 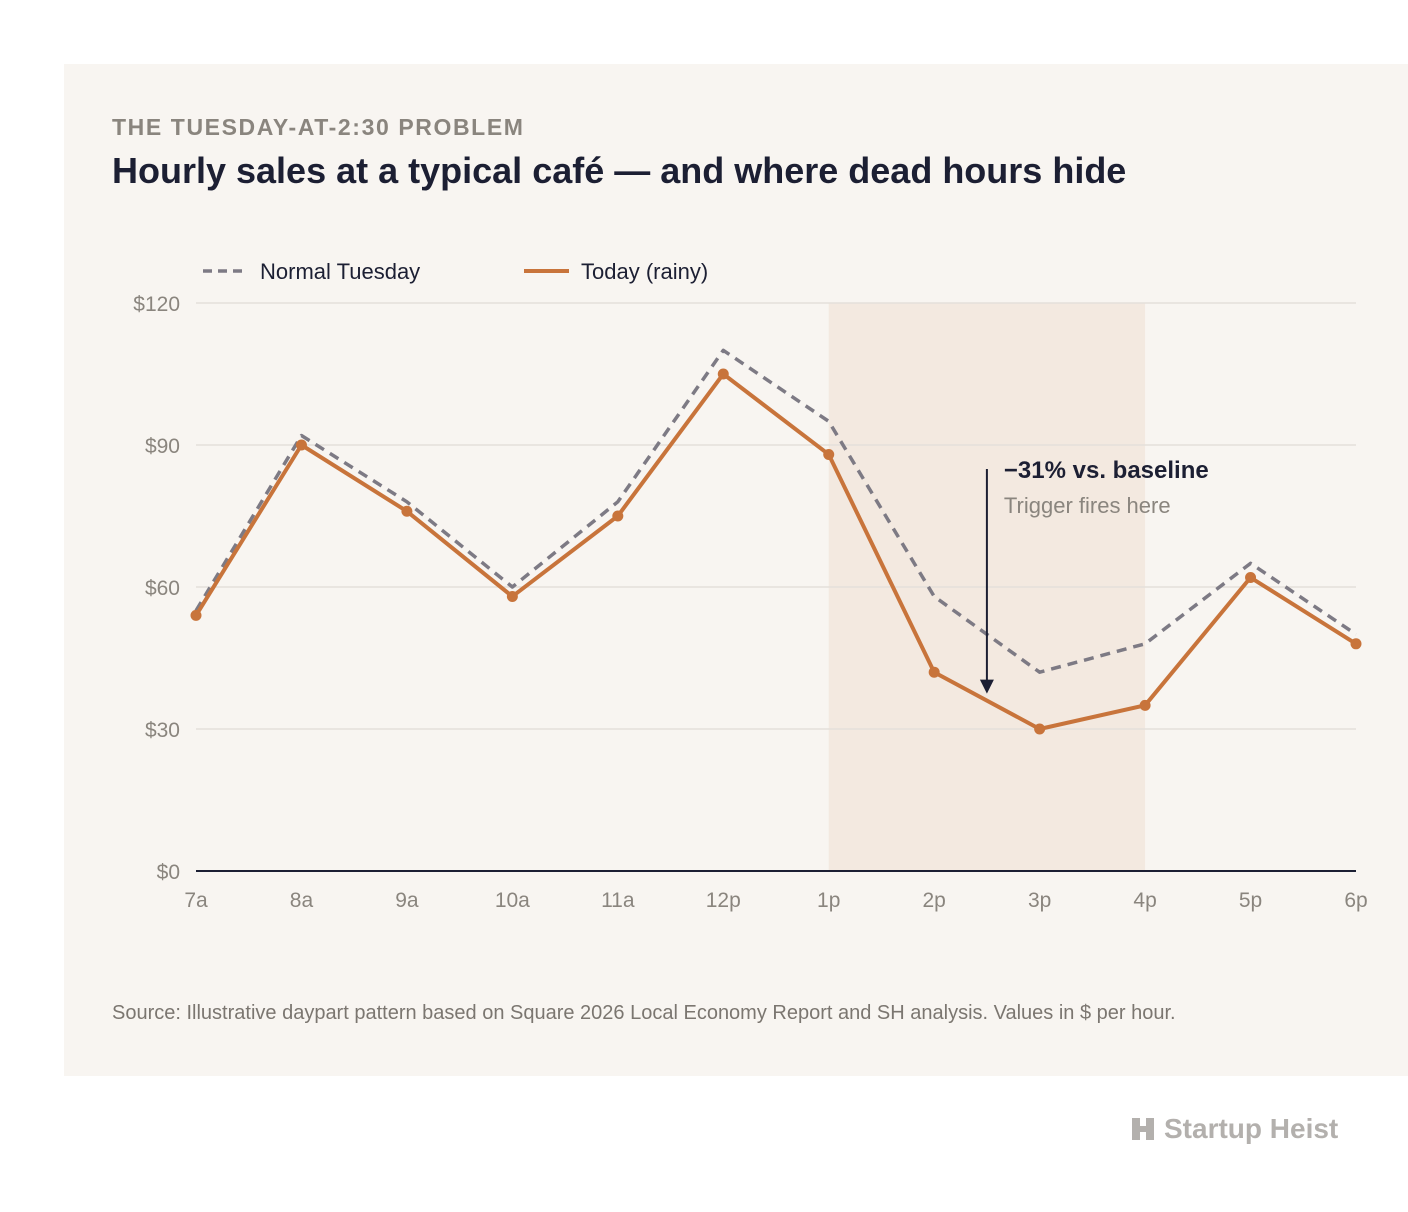 I want to click on x-tick-label: 12p, so click(x=723, y=900).